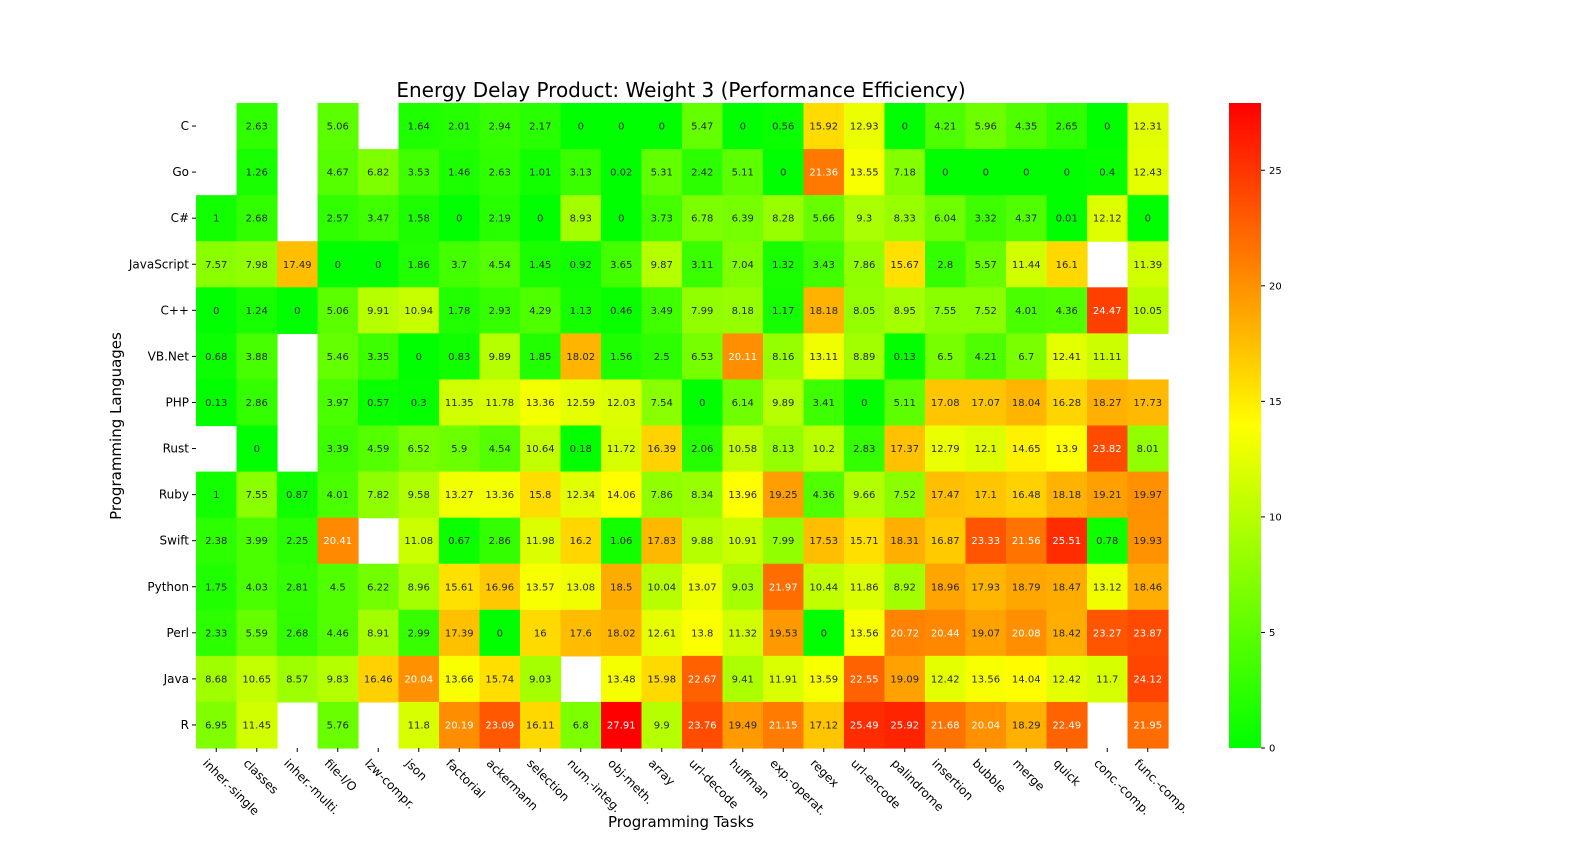 The width and height of the screenshot is (1584, 864). I want to click on colorbar-ticks: 0 5 10 15 20 25, so click(1271, 460).